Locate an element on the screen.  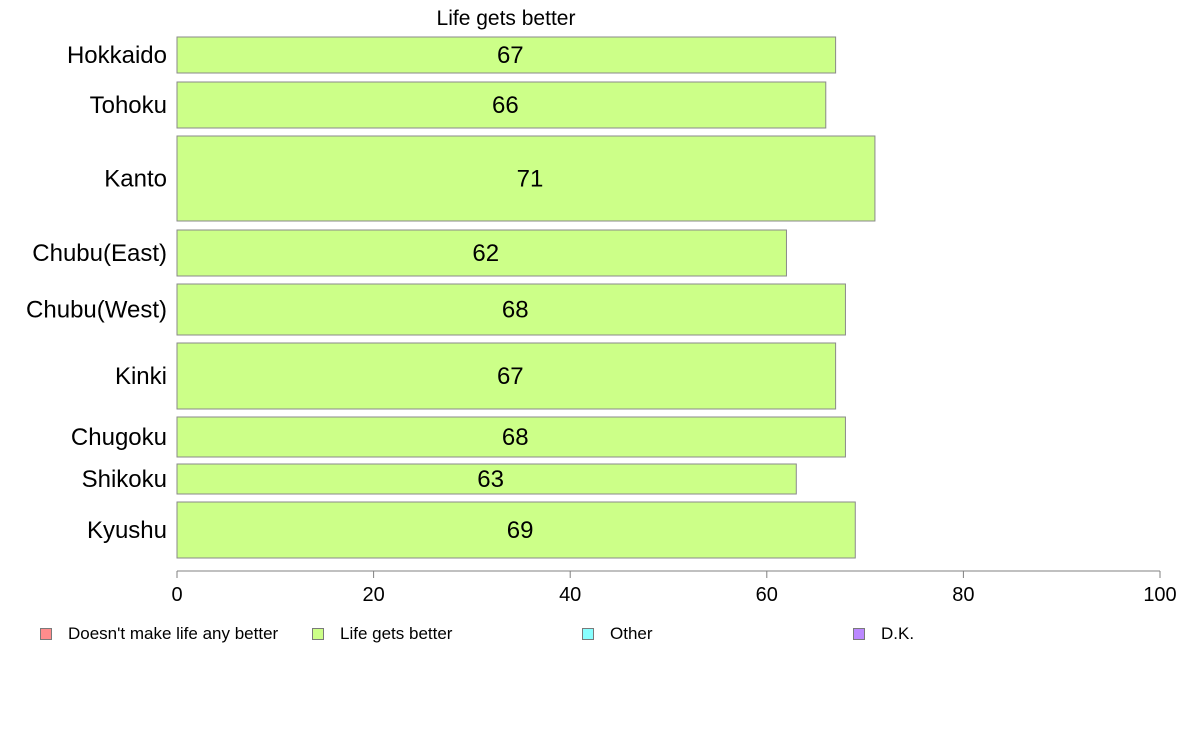
category-label: Shikoku is located at coordinates (124, 479).